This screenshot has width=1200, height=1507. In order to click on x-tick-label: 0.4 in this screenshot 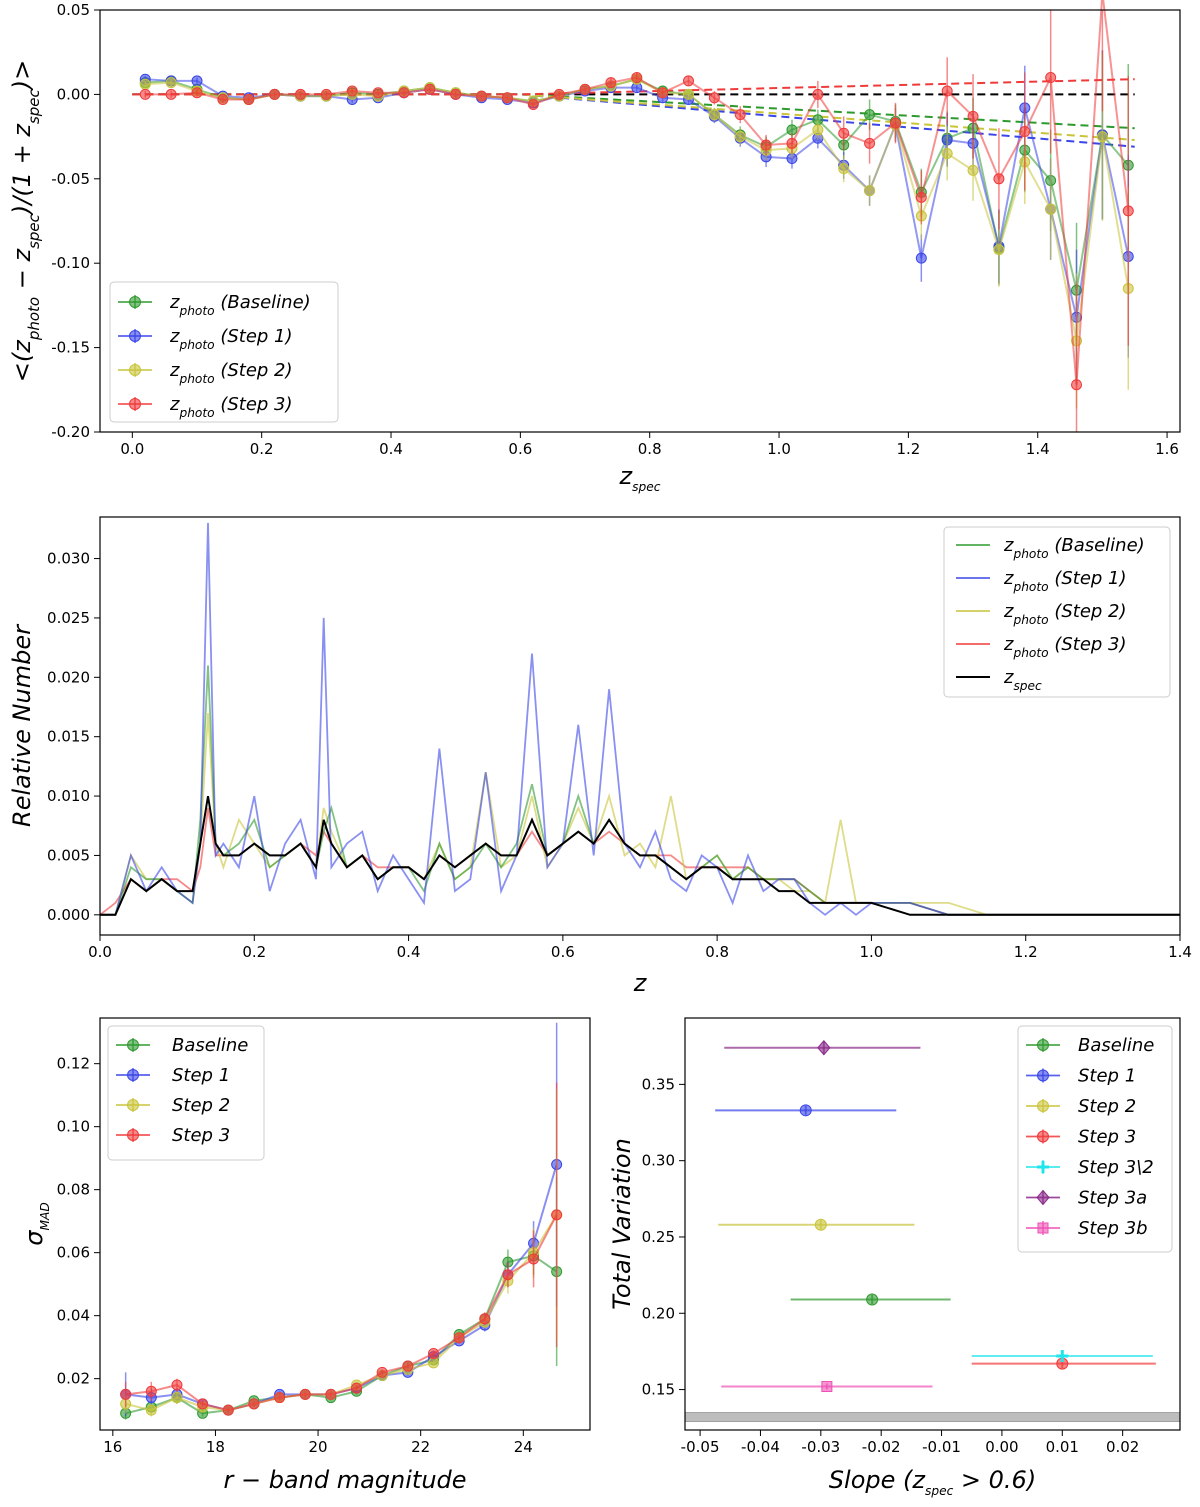, I will do `click(391, 449)`.